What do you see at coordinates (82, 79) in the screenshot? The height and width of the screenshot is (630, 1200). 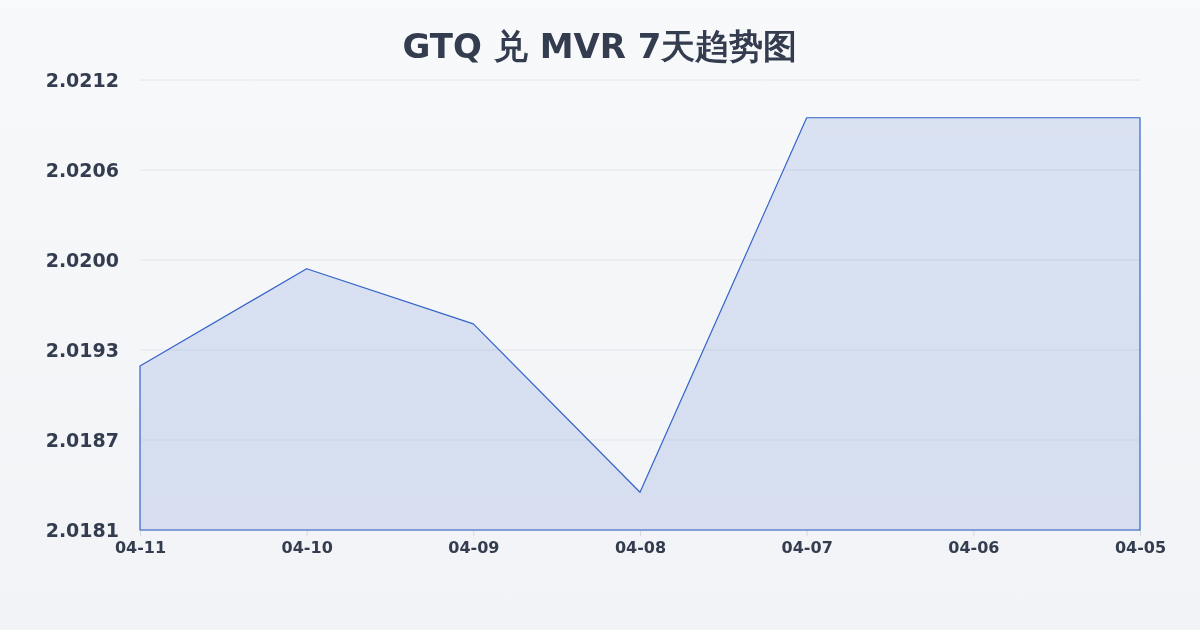 I see `y-tick-label: 2.0212` at bounding box center [82, 79].